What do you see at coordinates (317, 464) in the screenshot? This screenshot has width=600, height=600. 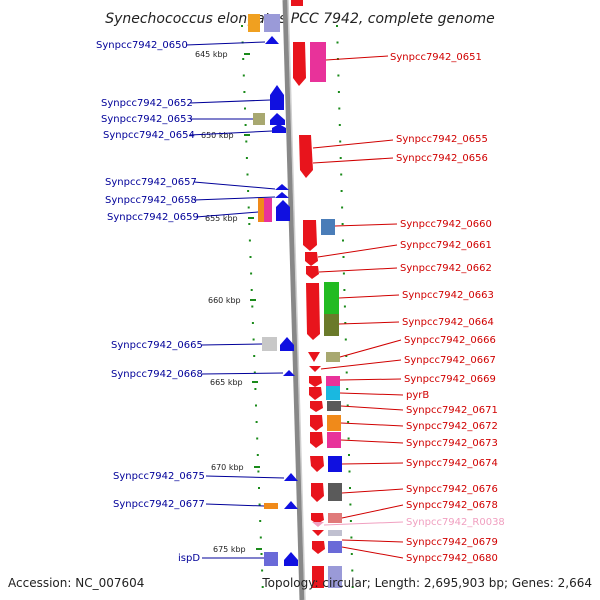 I see `gene-0674-arrow` at bounding box center [317, 464].